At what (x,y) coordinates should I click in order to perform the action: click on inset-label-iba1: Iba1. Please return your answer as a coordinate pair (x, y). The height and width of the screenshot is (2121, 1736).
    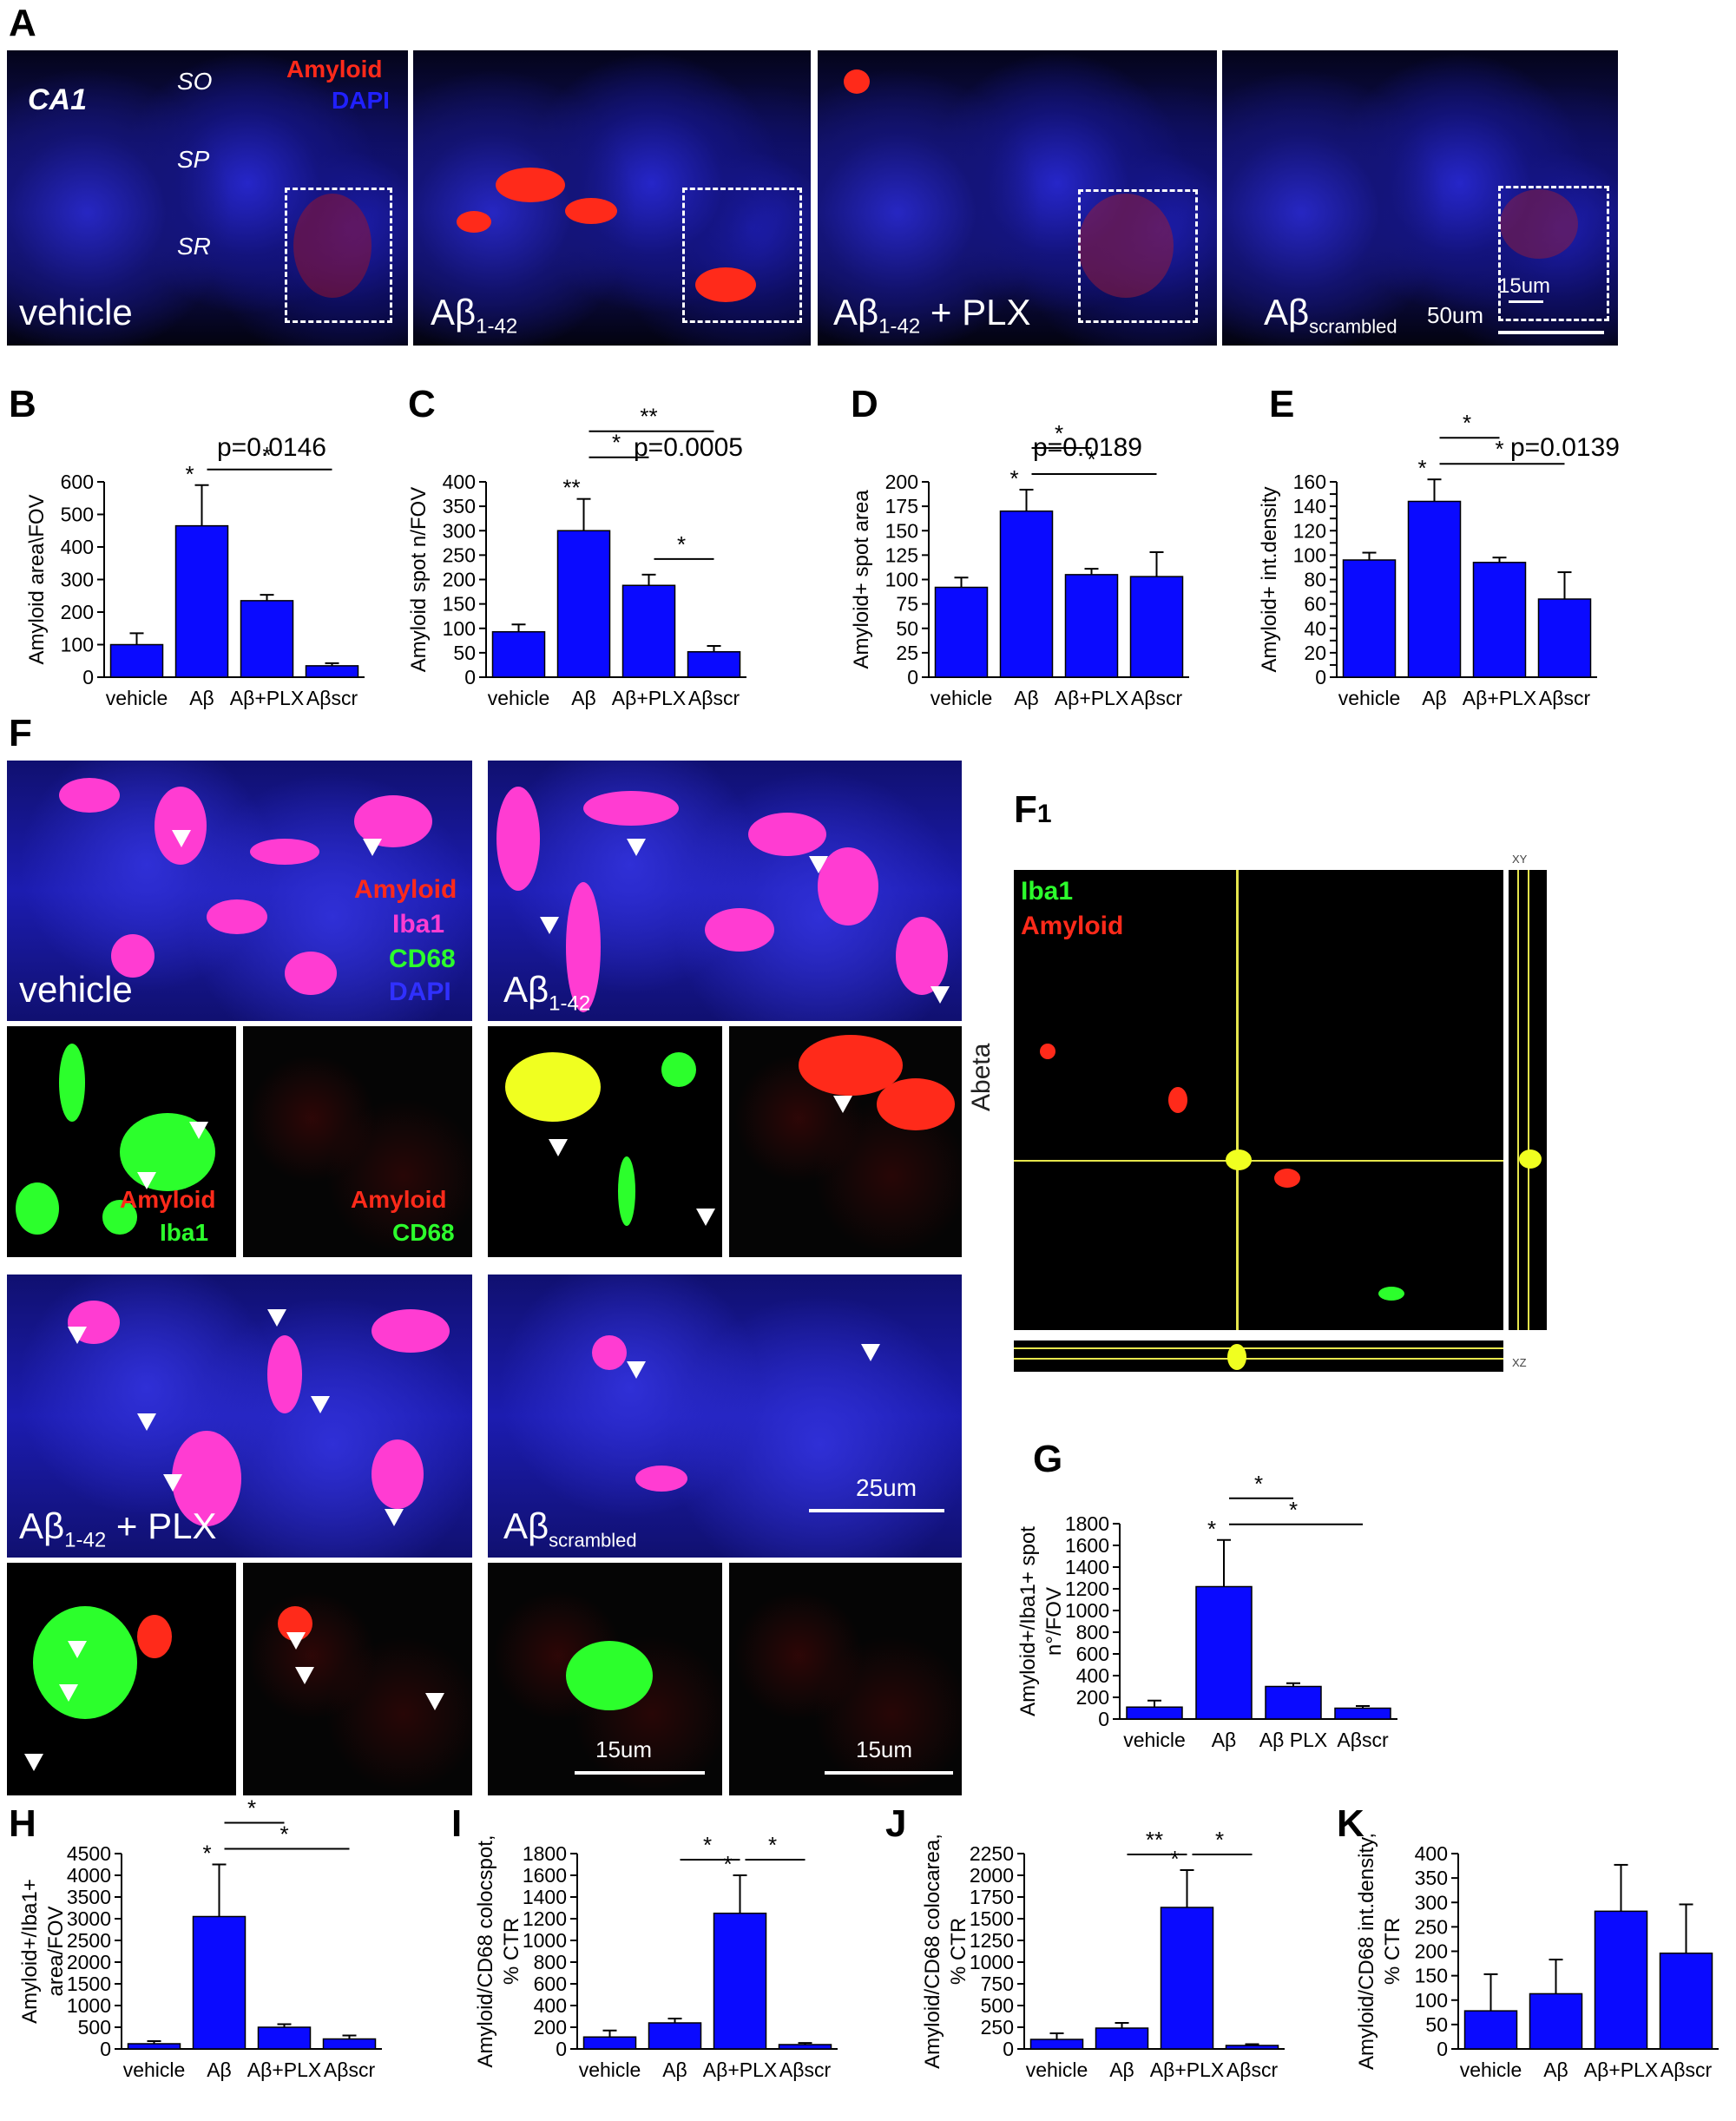
    Looking at the image, I should click on (184, 1232).